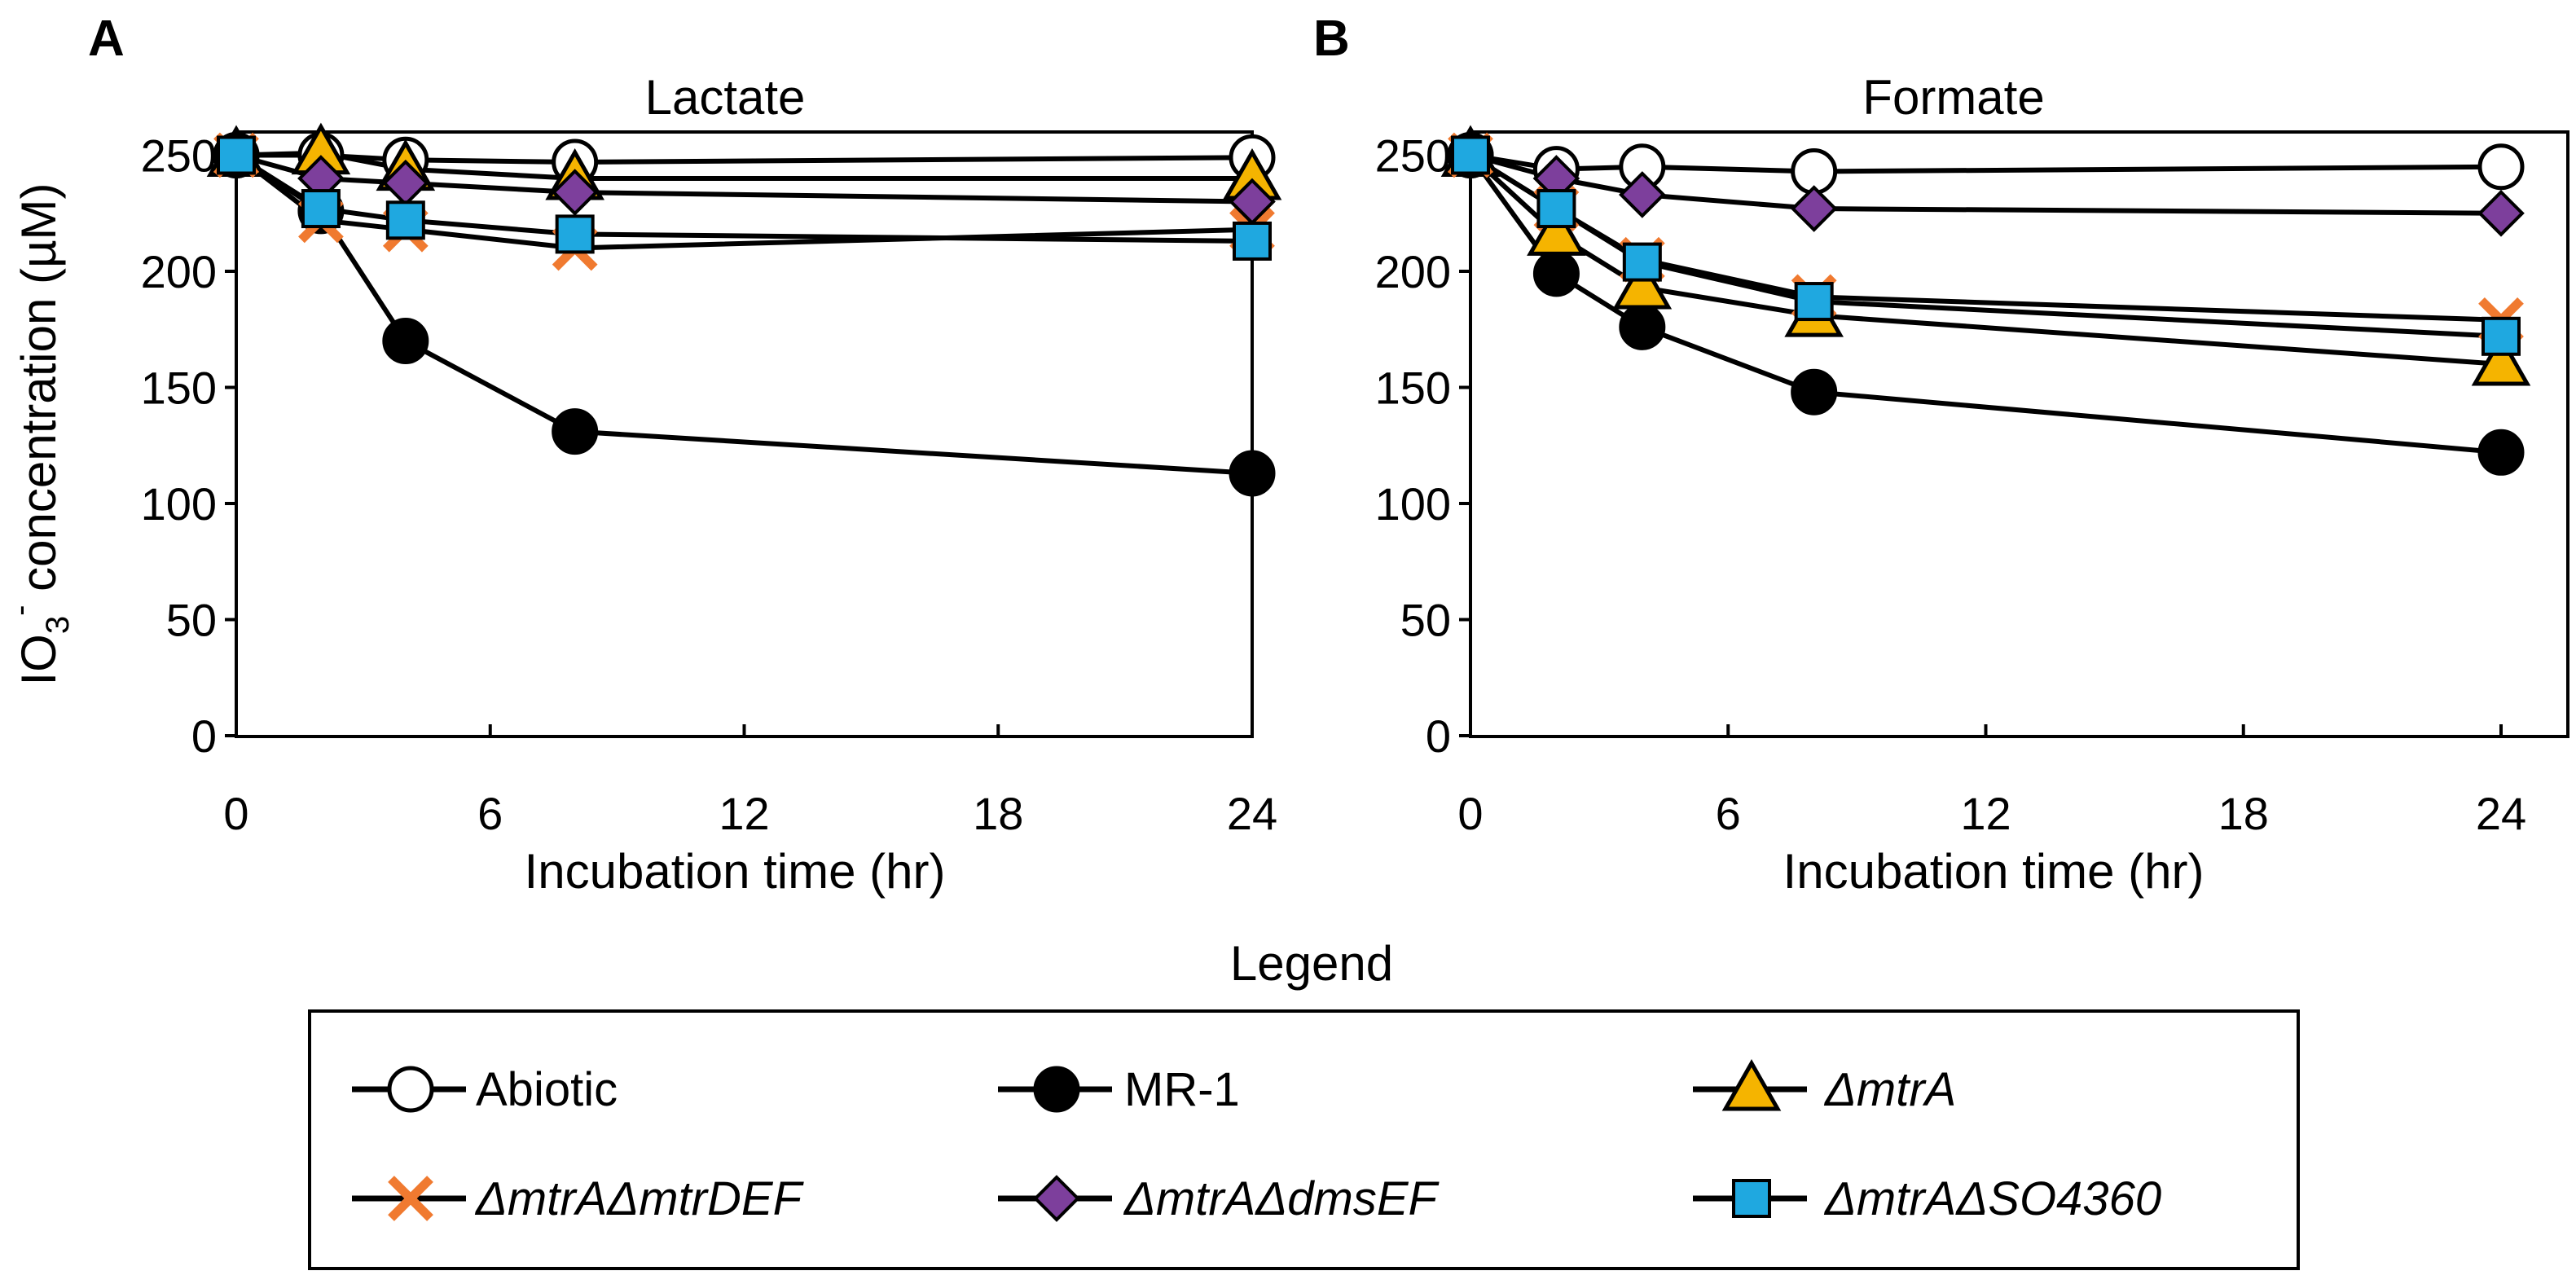 Image resolution: width=2576 pixels, height=1284 pixels. Describe the element at coordinates (1413, 156) in the screenshot. I see `y-tick-label-b: 250` at that location.